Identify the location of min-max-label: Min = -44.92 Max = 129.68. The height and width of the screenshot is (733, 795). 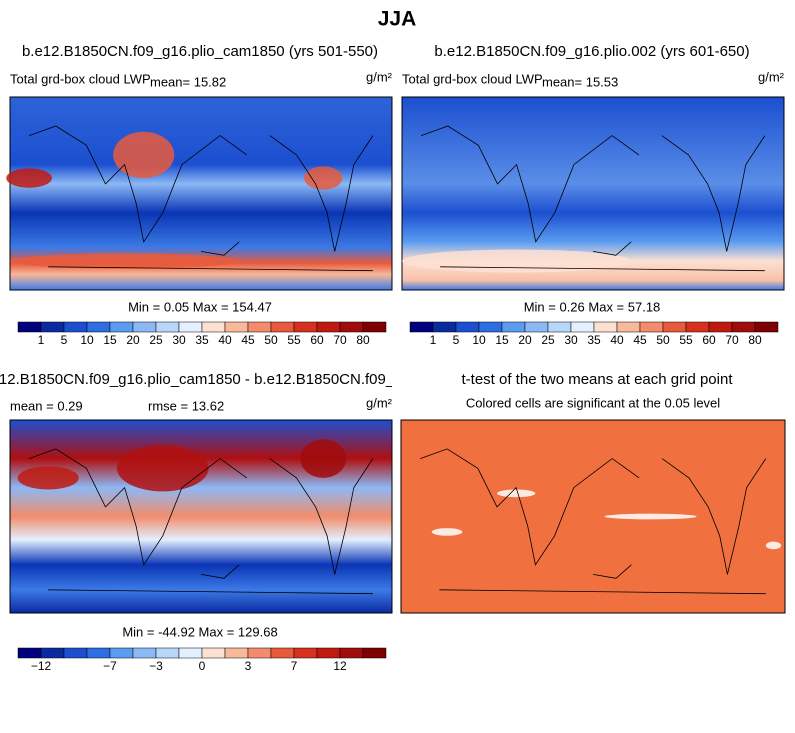
(199, 631).